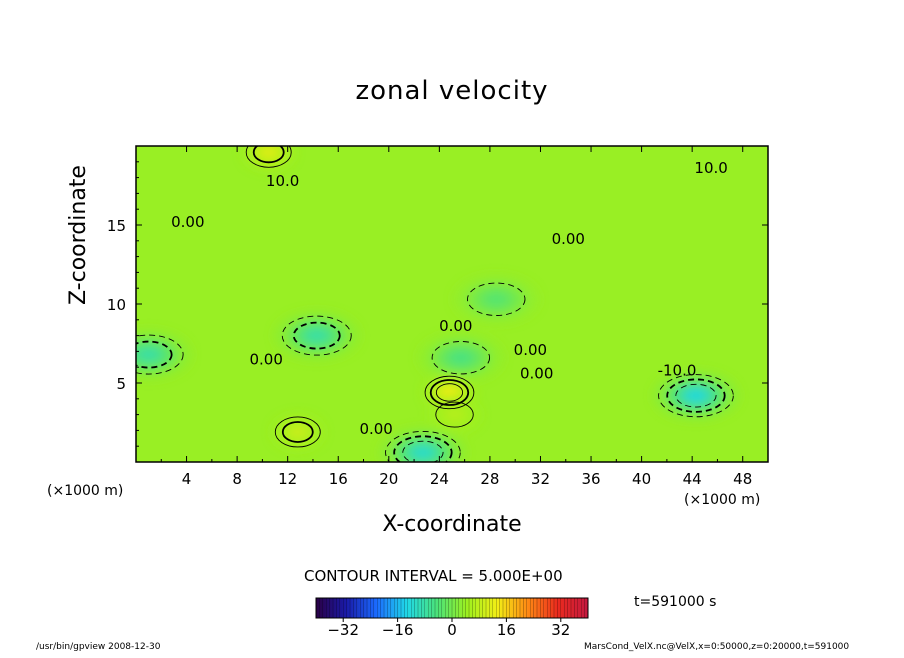  I want to click on colorbar-tick-label: 16, so click(506, 630).